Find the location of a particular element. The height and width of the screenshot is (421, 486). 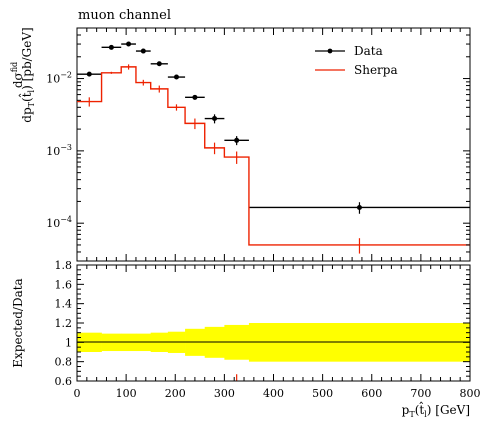

ratio-x-tick-label: 600 is located at coordinates (371, 393).